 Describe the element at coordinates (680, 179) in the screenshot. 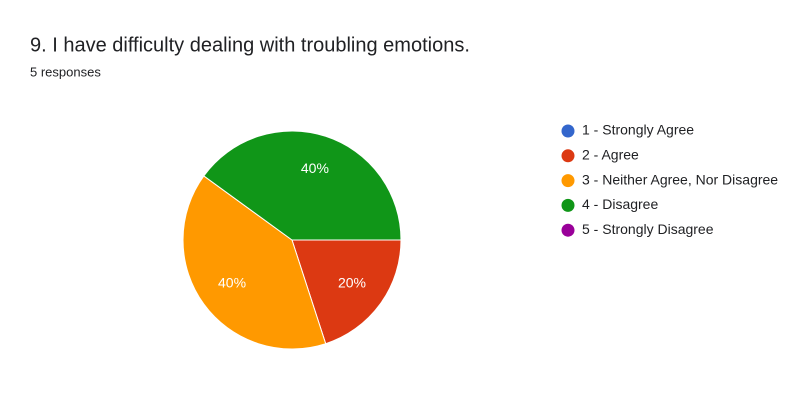

I see `legend-label: 3 - Neither Agree, Nor Disagree` at that location.